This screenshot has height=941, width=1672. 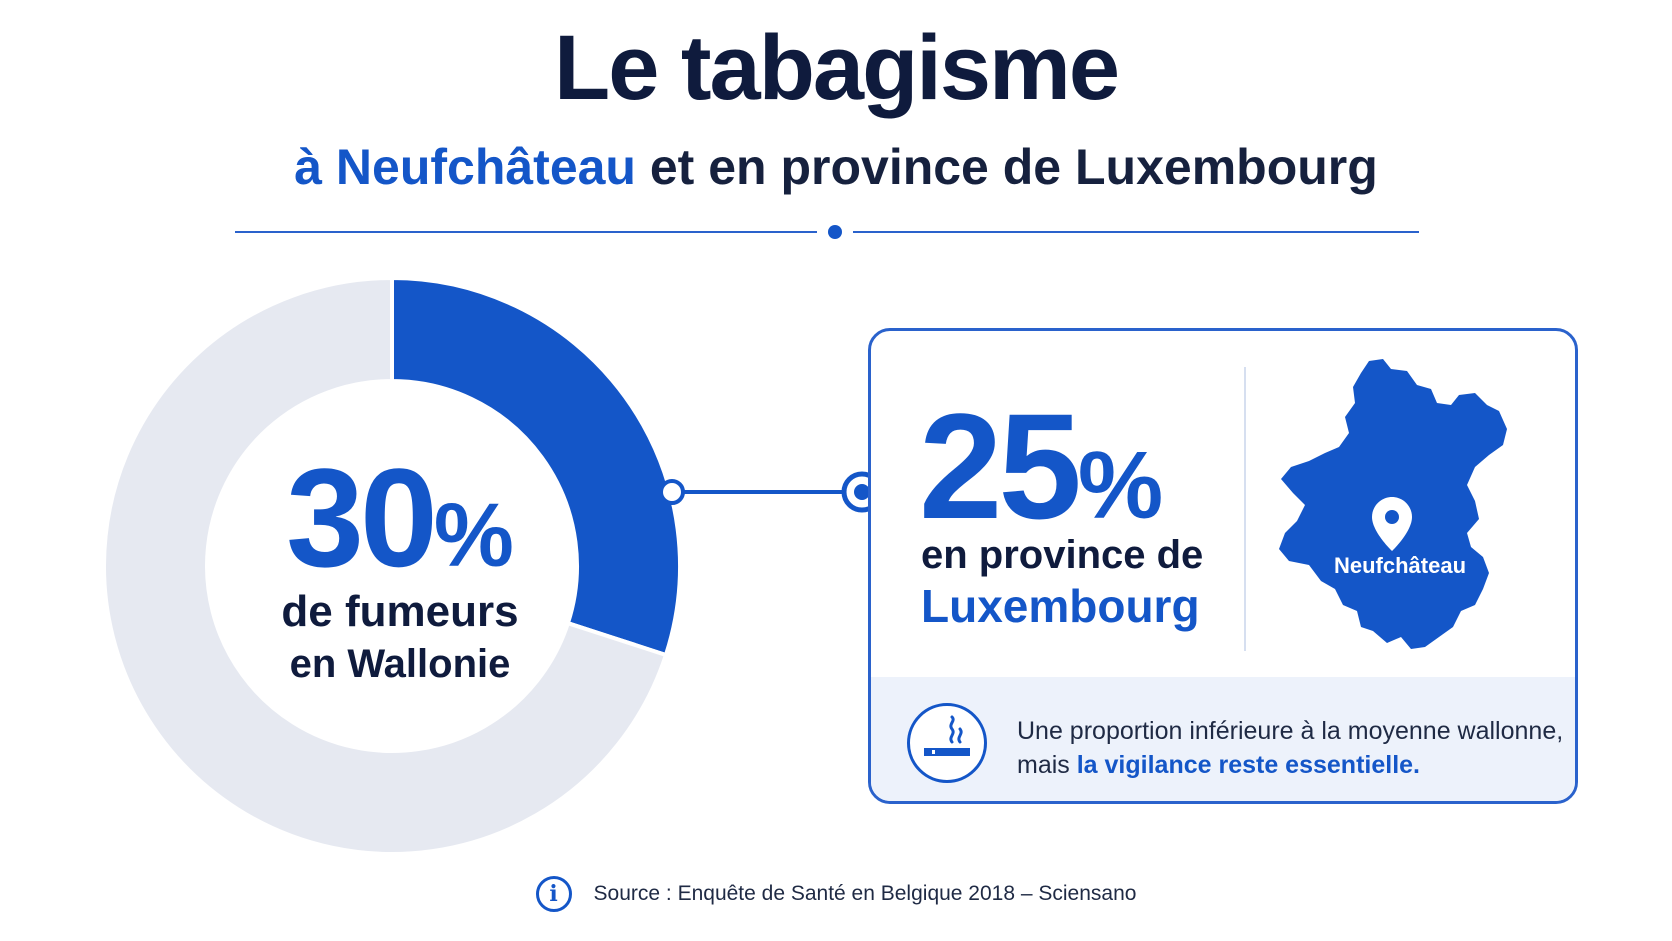 What do you see at coordinates (400, 611) in the screenshot?
I see `donut-label-line1: de fumeurs` at bounding box center [400, 611].